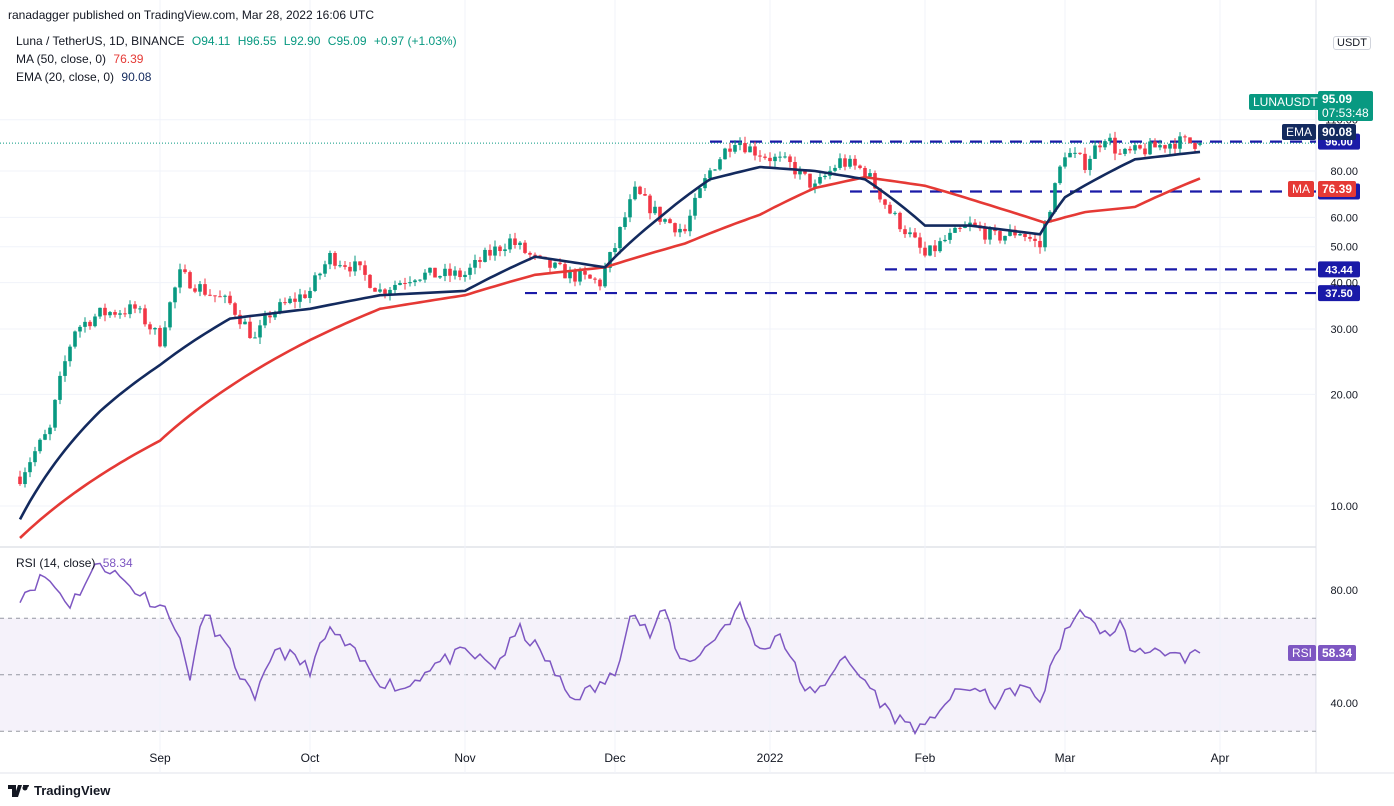  What do you see at coordinates (1345, 113) in the screenshot?
I see `countdown-value: 07:53:48` at bounding box center [1345, 113].